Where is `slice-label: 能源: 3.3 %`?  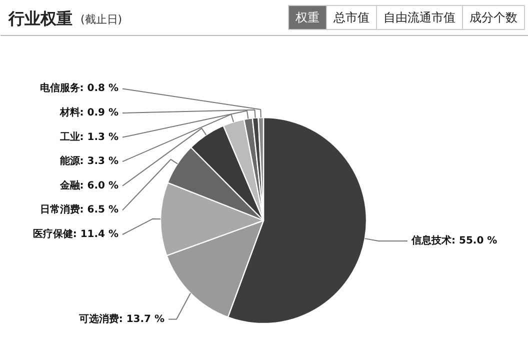
slice-label: 能源: 3.3 % is located at coordinates (89, 161).